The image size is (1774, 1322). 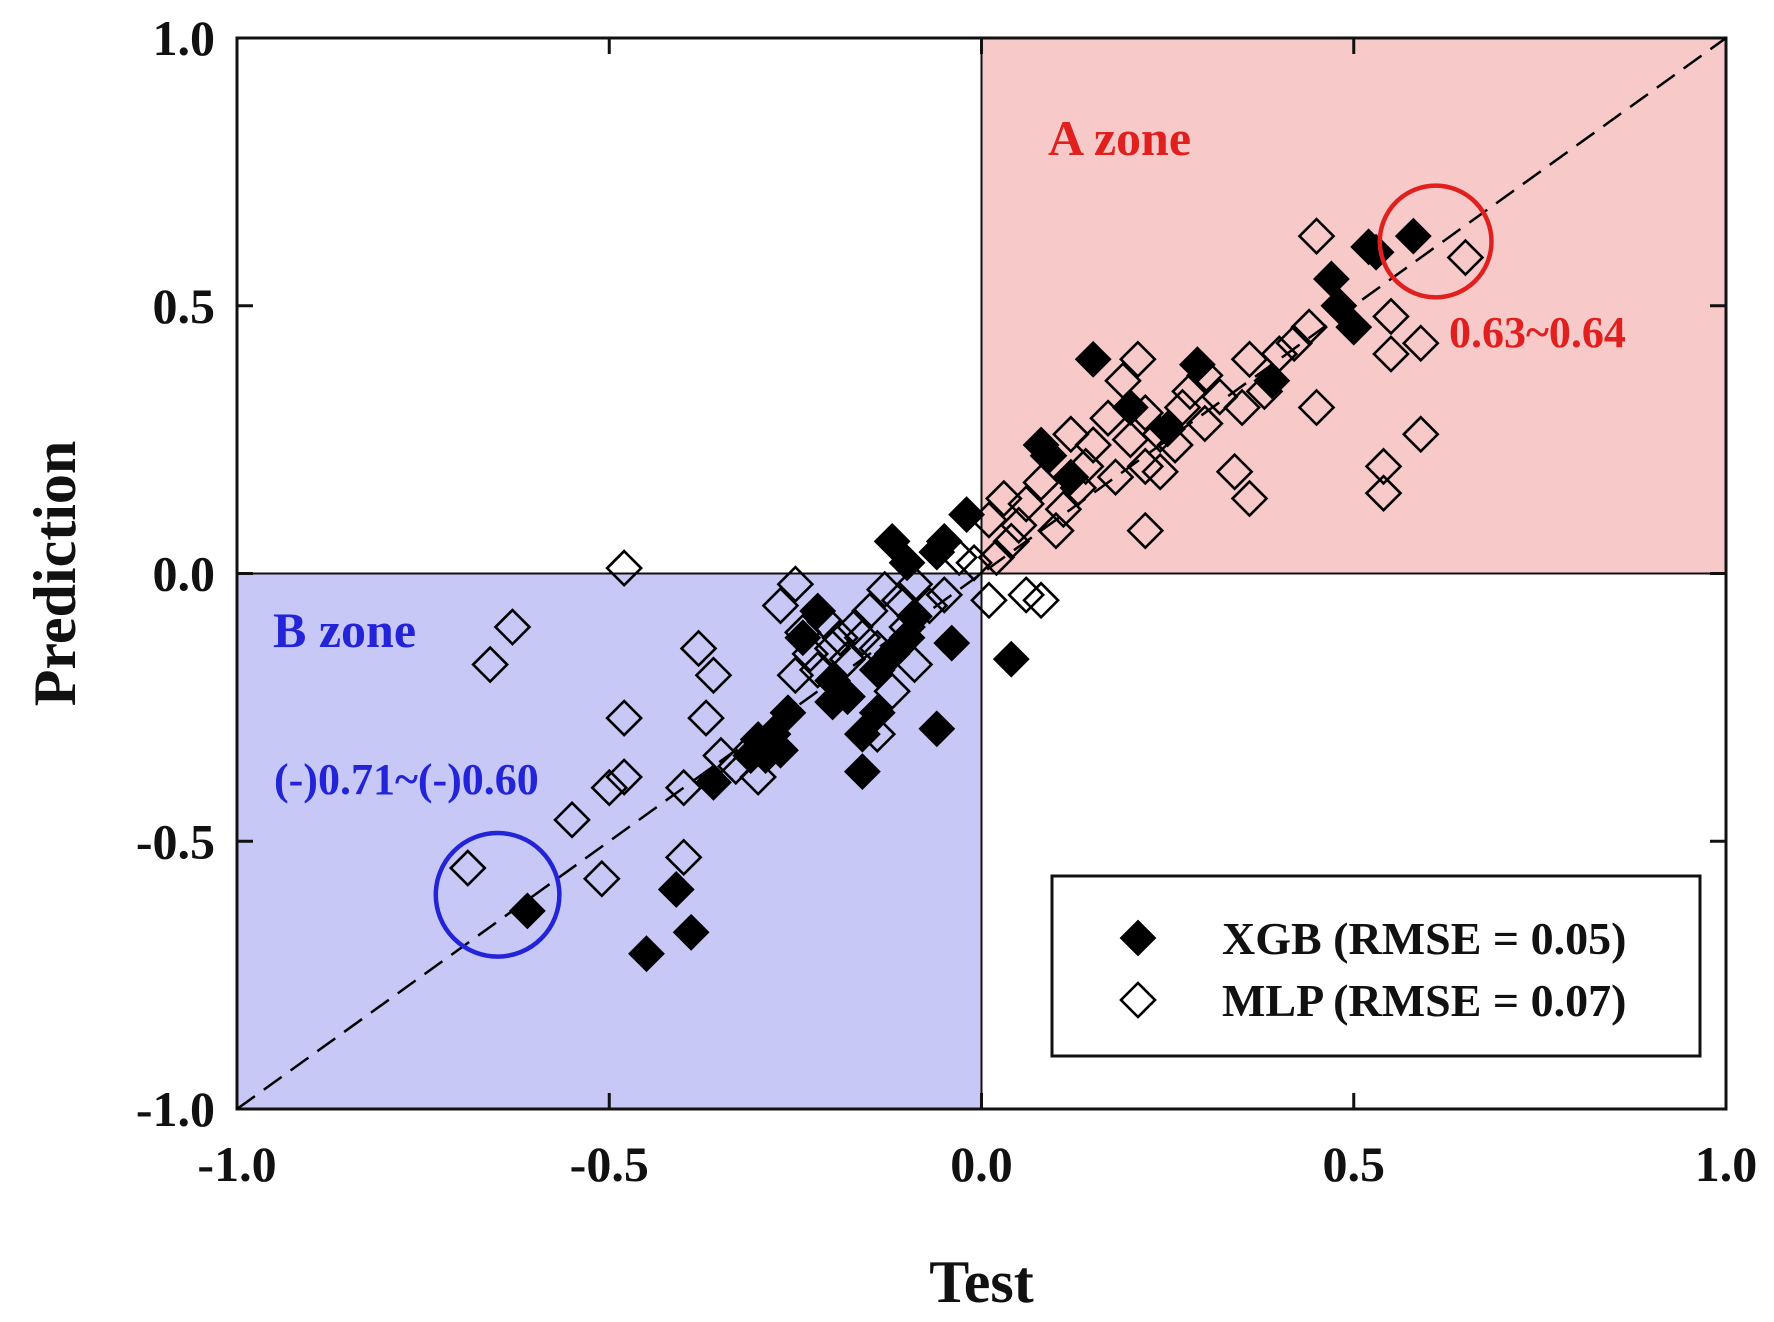 I want to click on x-tick-label: -1.0, so click(x=236, y=1164).